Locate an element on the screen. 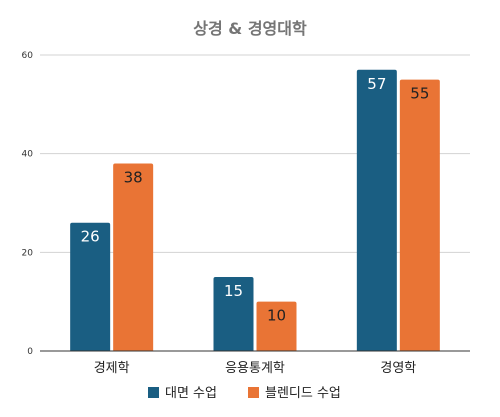 This screenshot has width=500, height=417. x-axis-ticks: 경제학 응용통계학 경영학 is located at coordinates (255, 368).